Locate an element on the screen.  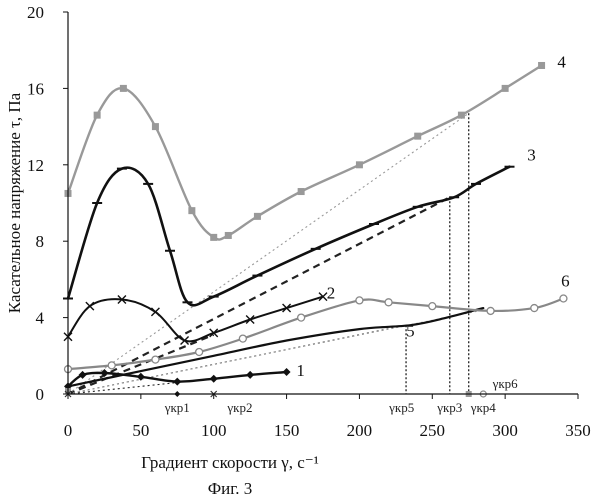
y-tick-label: 20 is located at coordinates (35, 12).